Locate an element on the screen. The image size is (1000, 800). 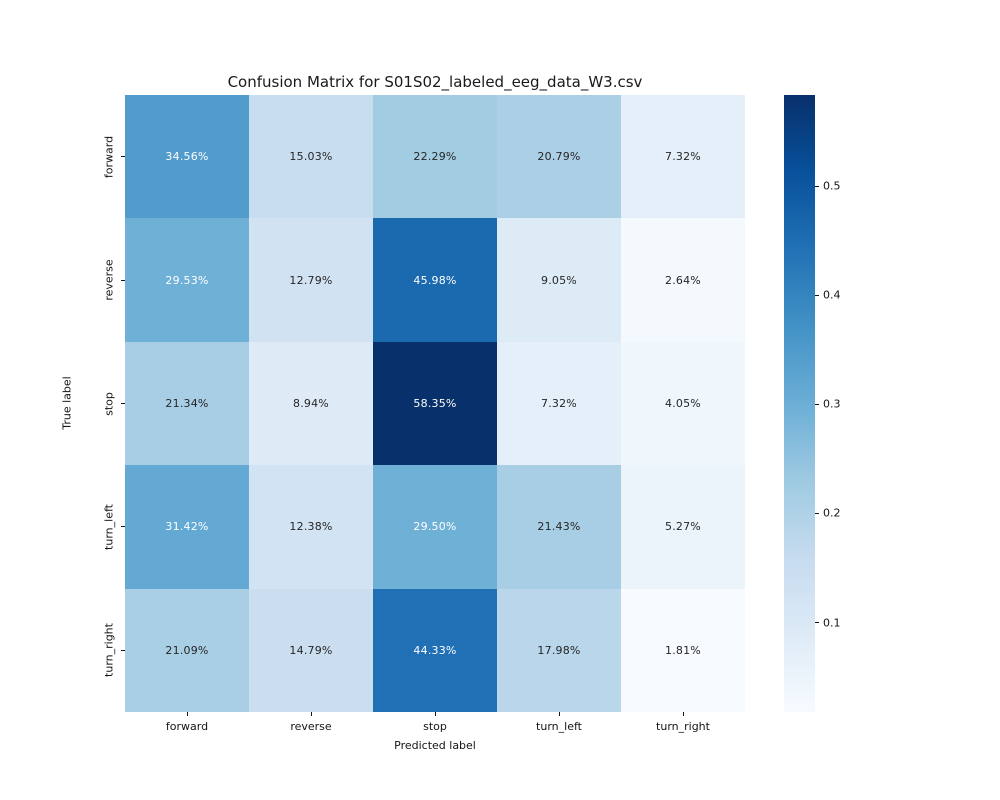
cell-annotation: 14.79% is located at coordinates (311, 650).